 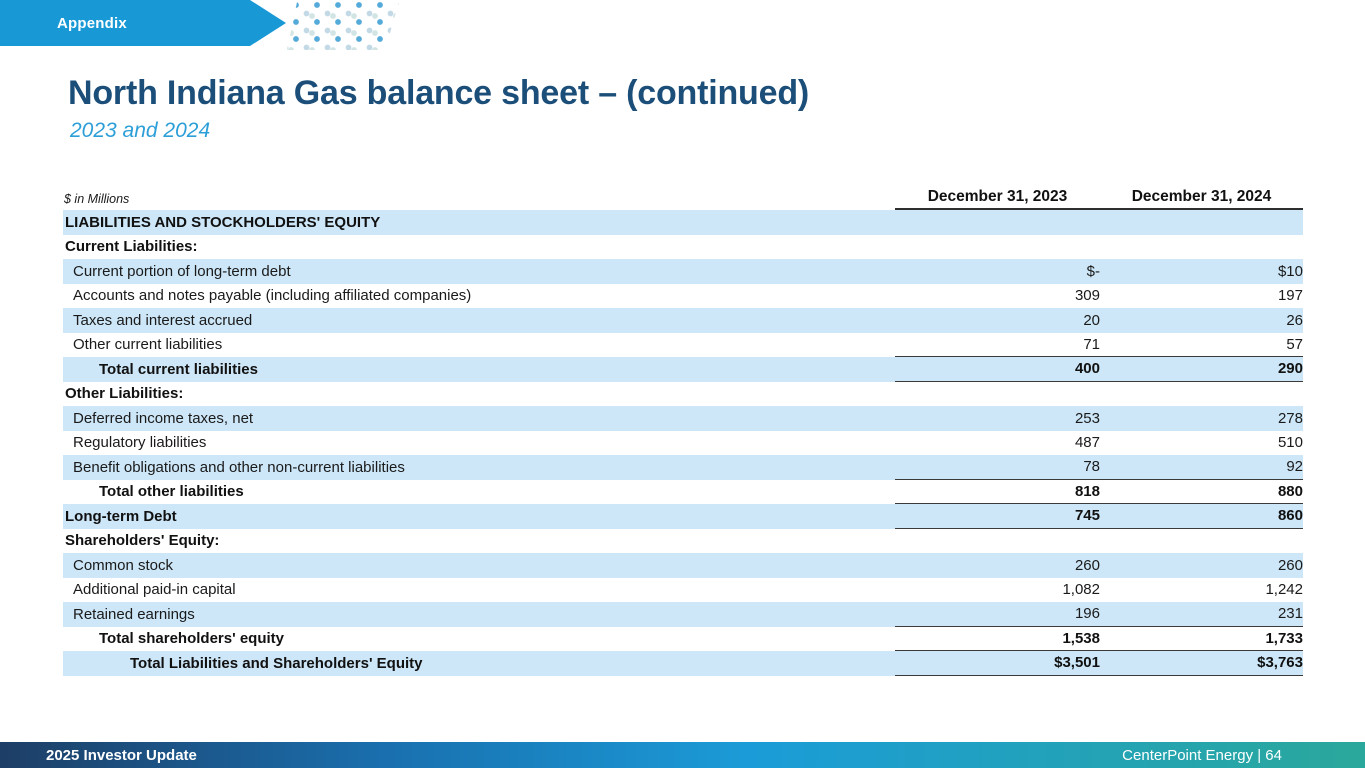 What do you see at coordinates (683, 565) in the screenshot?
I see `table-row: Common stock 260 260` at bounding box center [683, 565].